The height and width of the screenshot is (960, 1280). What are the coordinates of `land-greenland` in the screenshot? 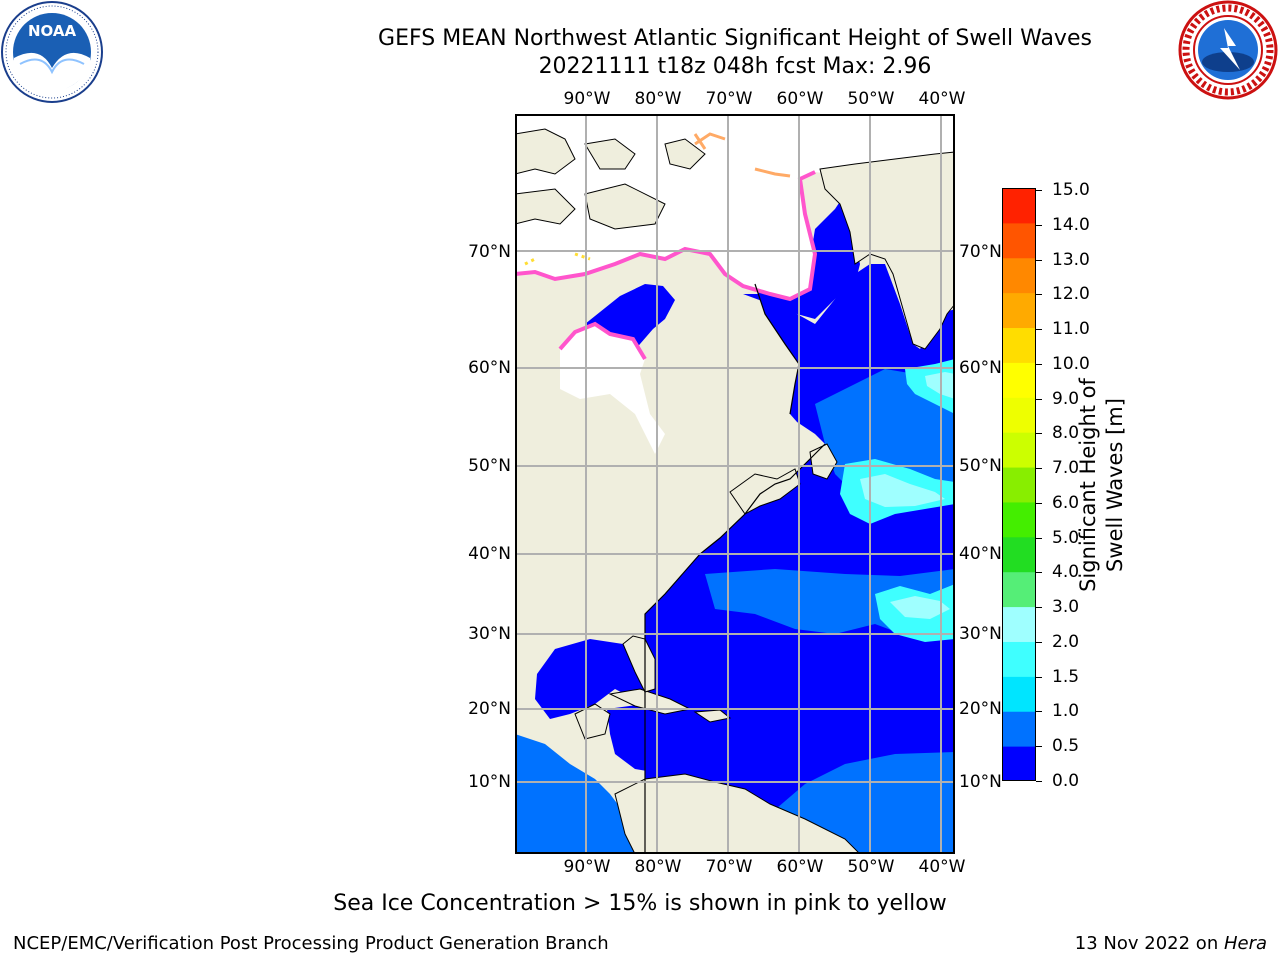 It's located at (887, 232).